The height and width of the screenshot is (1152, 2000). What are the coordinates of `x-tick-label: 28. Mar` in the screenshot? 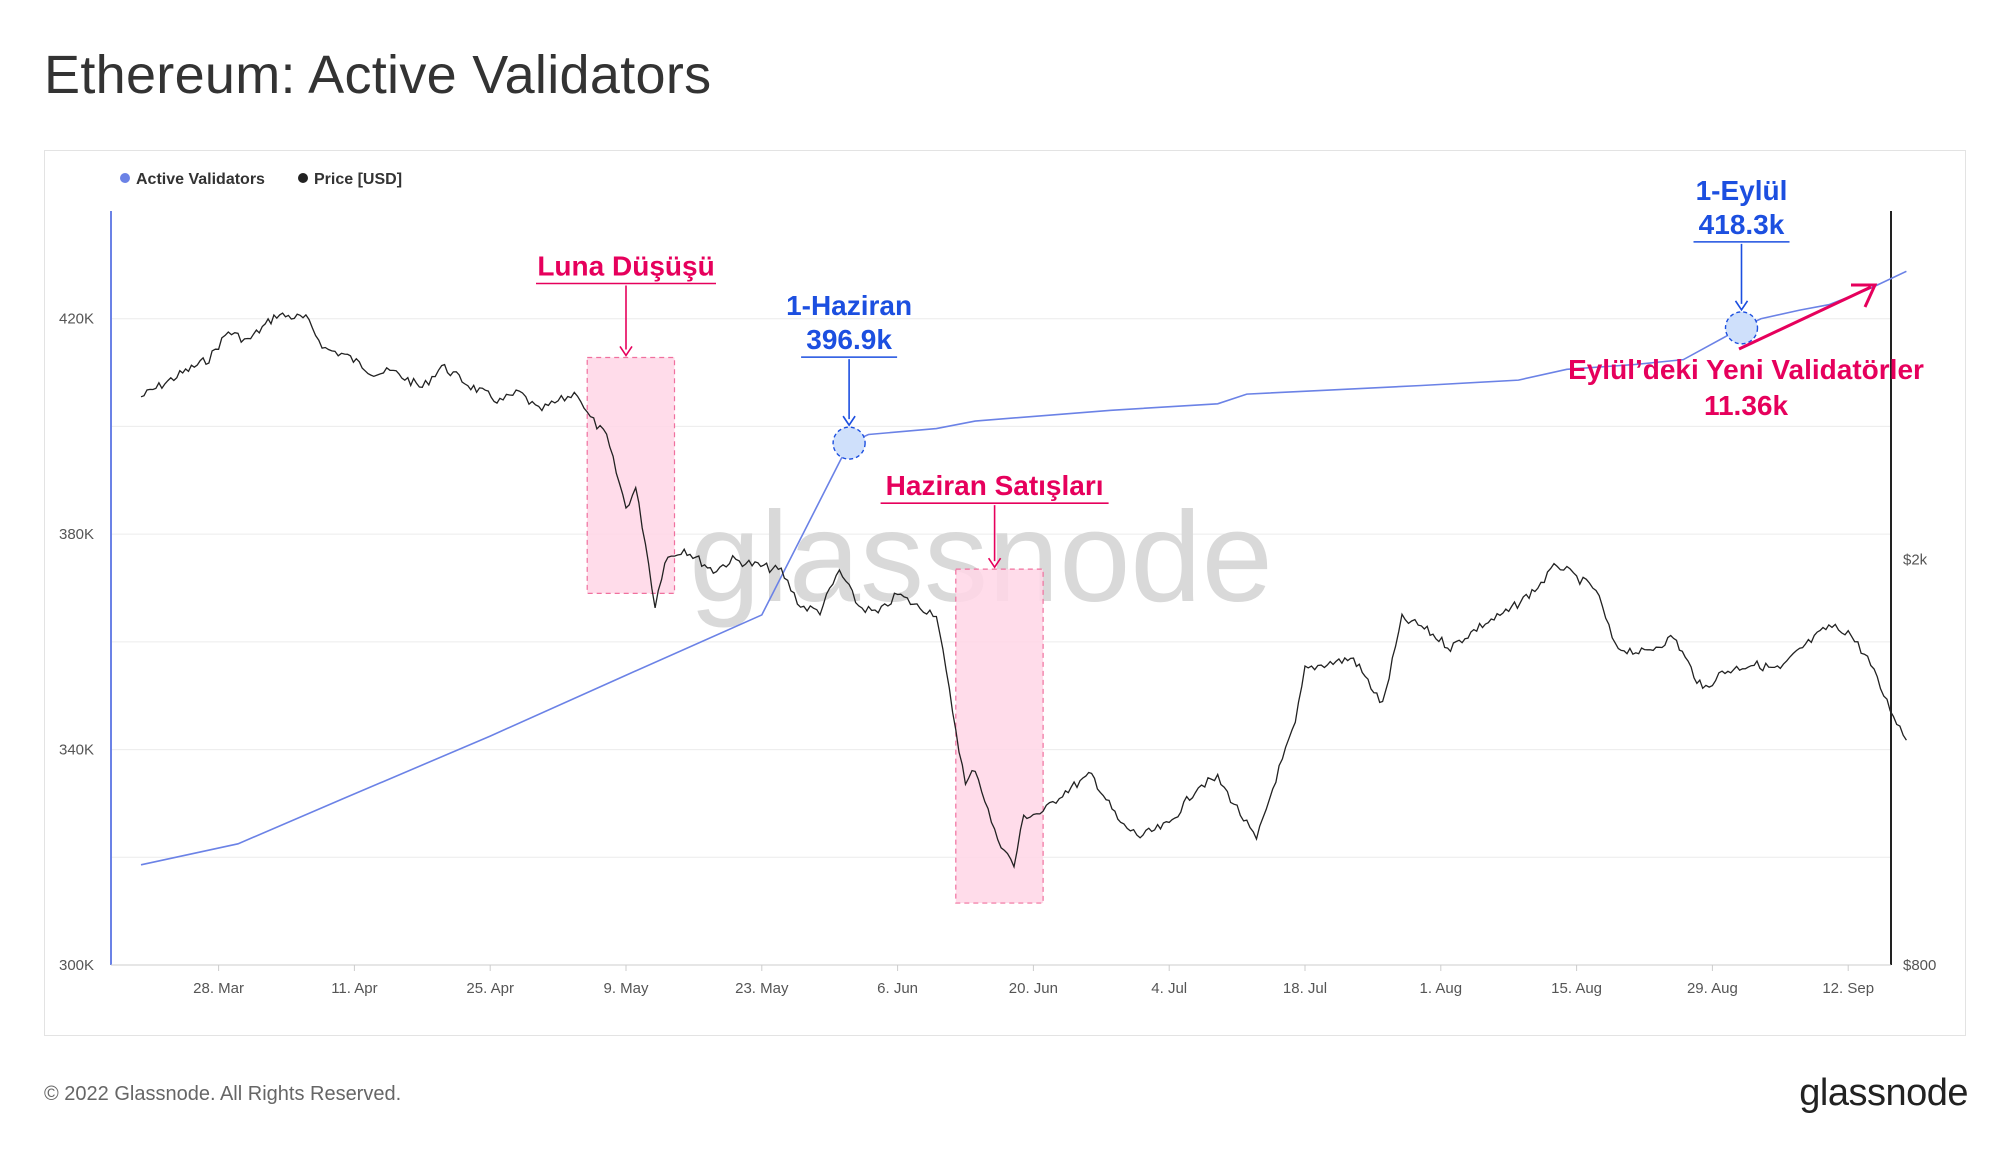 It's located at (218, 988).